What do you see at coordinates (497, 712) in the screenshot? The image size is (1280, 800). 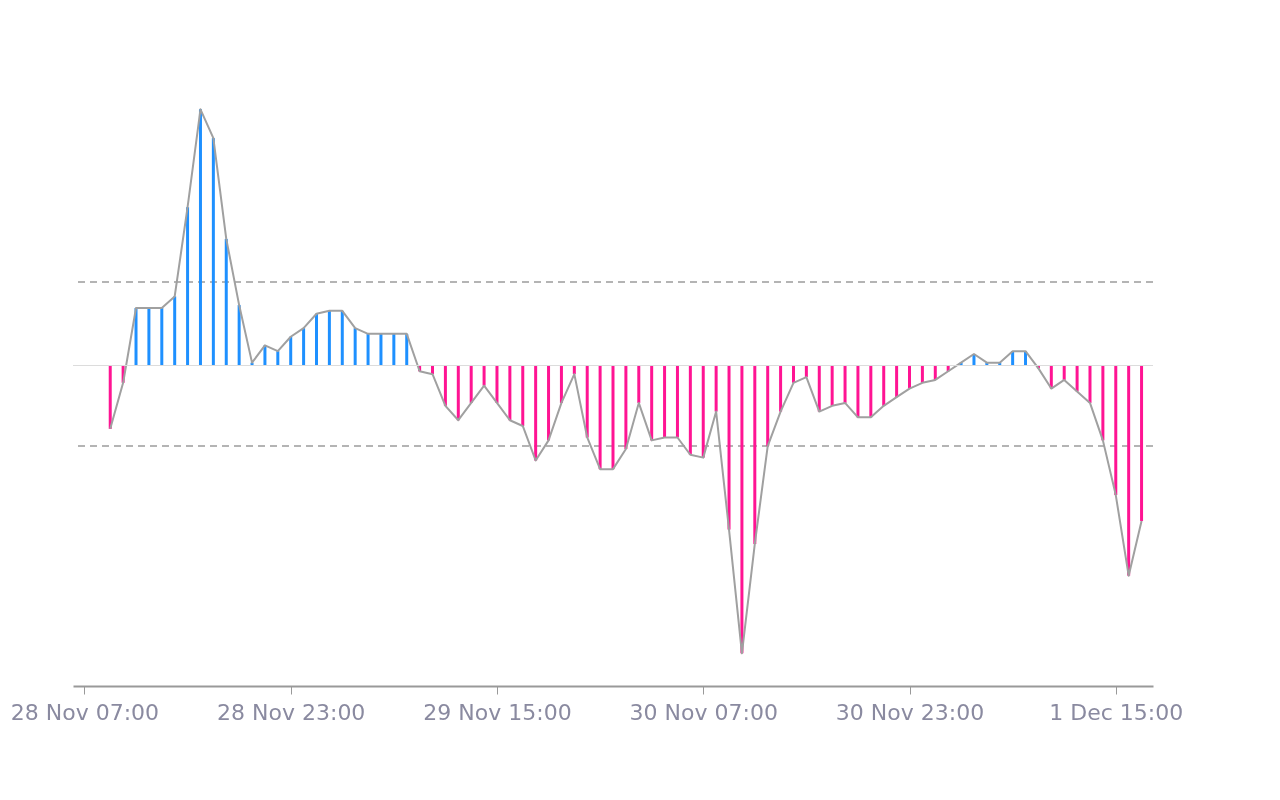 I see `x-tick-label: 29 Nov 15:00` at bounding box center [497, 712].